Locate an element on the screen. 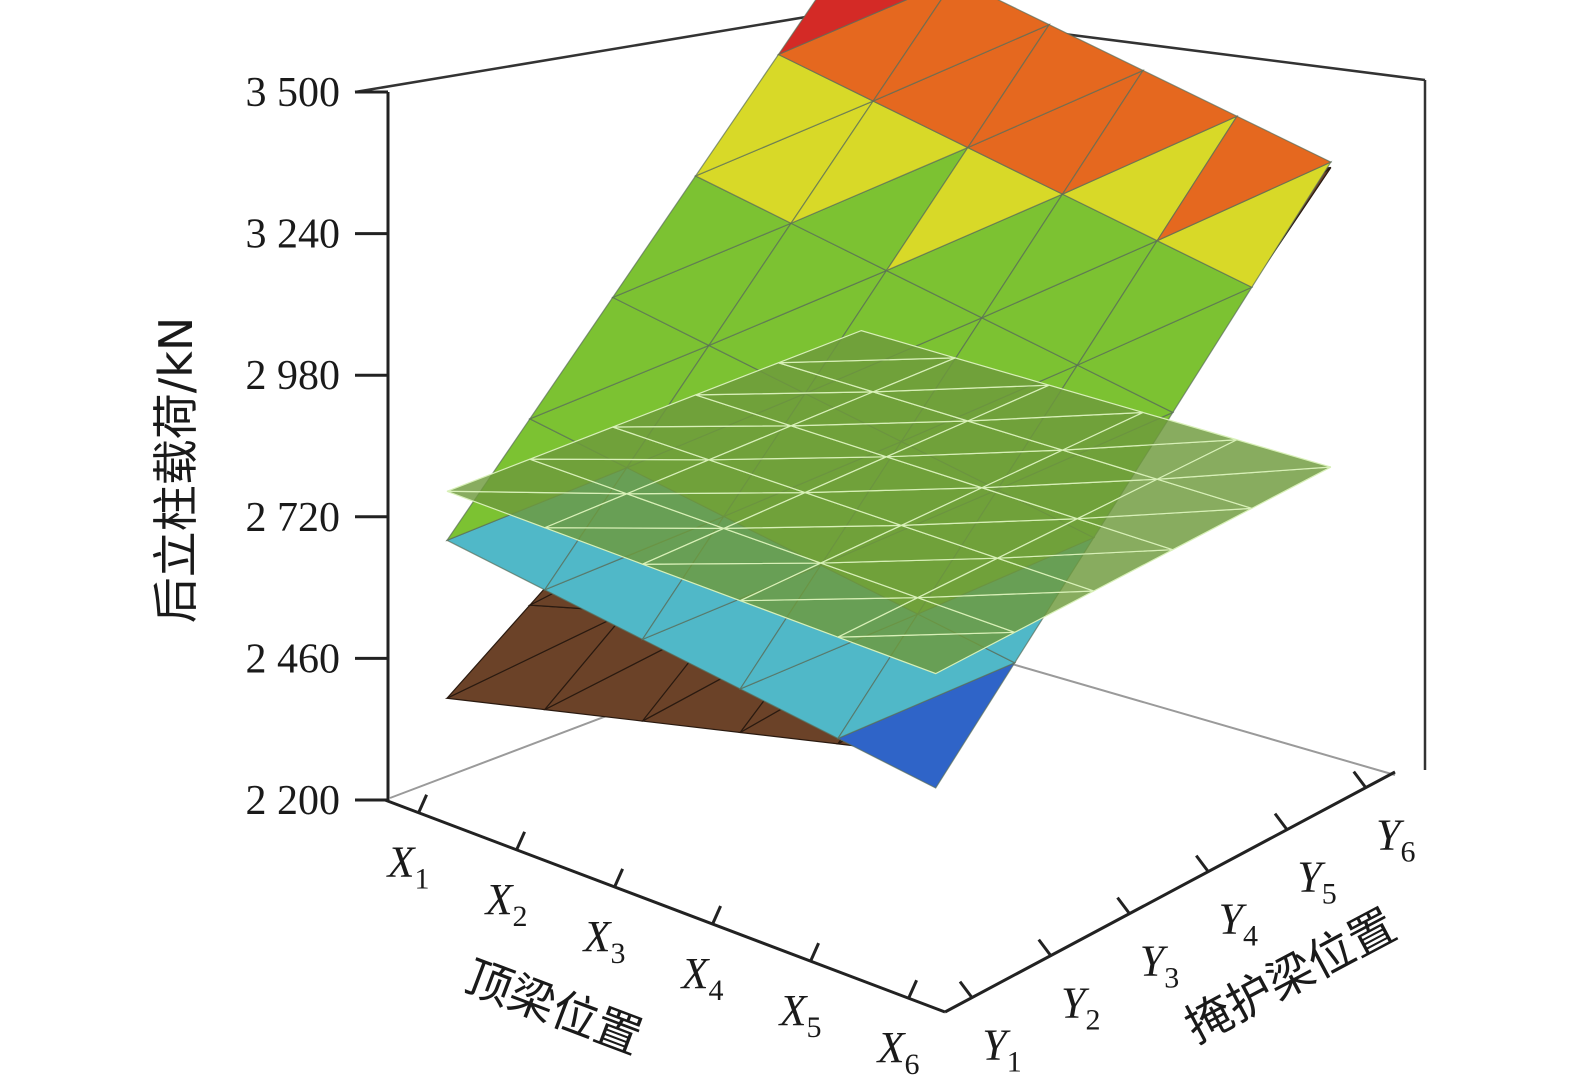  x-tick-label: X1 is located at coordinates (408, 867).